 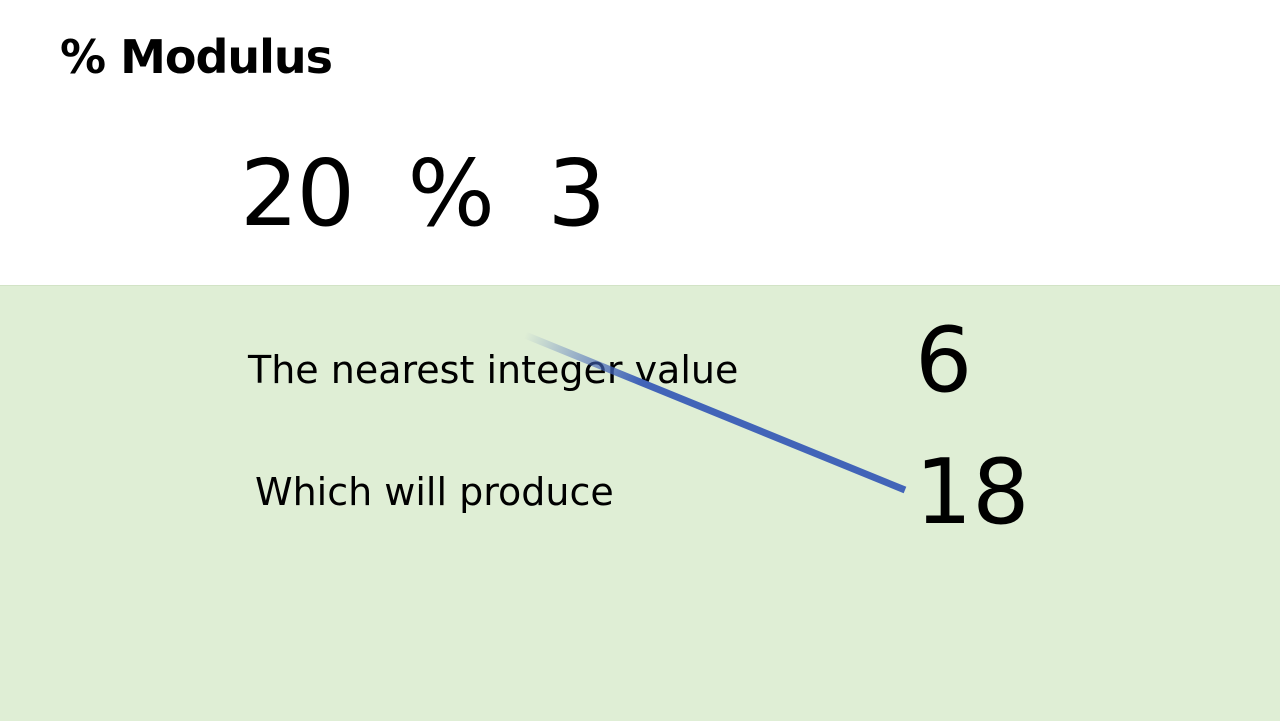 What do you see at coordinates (944, 360) in the screenshot?
I see `nearest-integer-value: 6` at bounding box center [944, 360].